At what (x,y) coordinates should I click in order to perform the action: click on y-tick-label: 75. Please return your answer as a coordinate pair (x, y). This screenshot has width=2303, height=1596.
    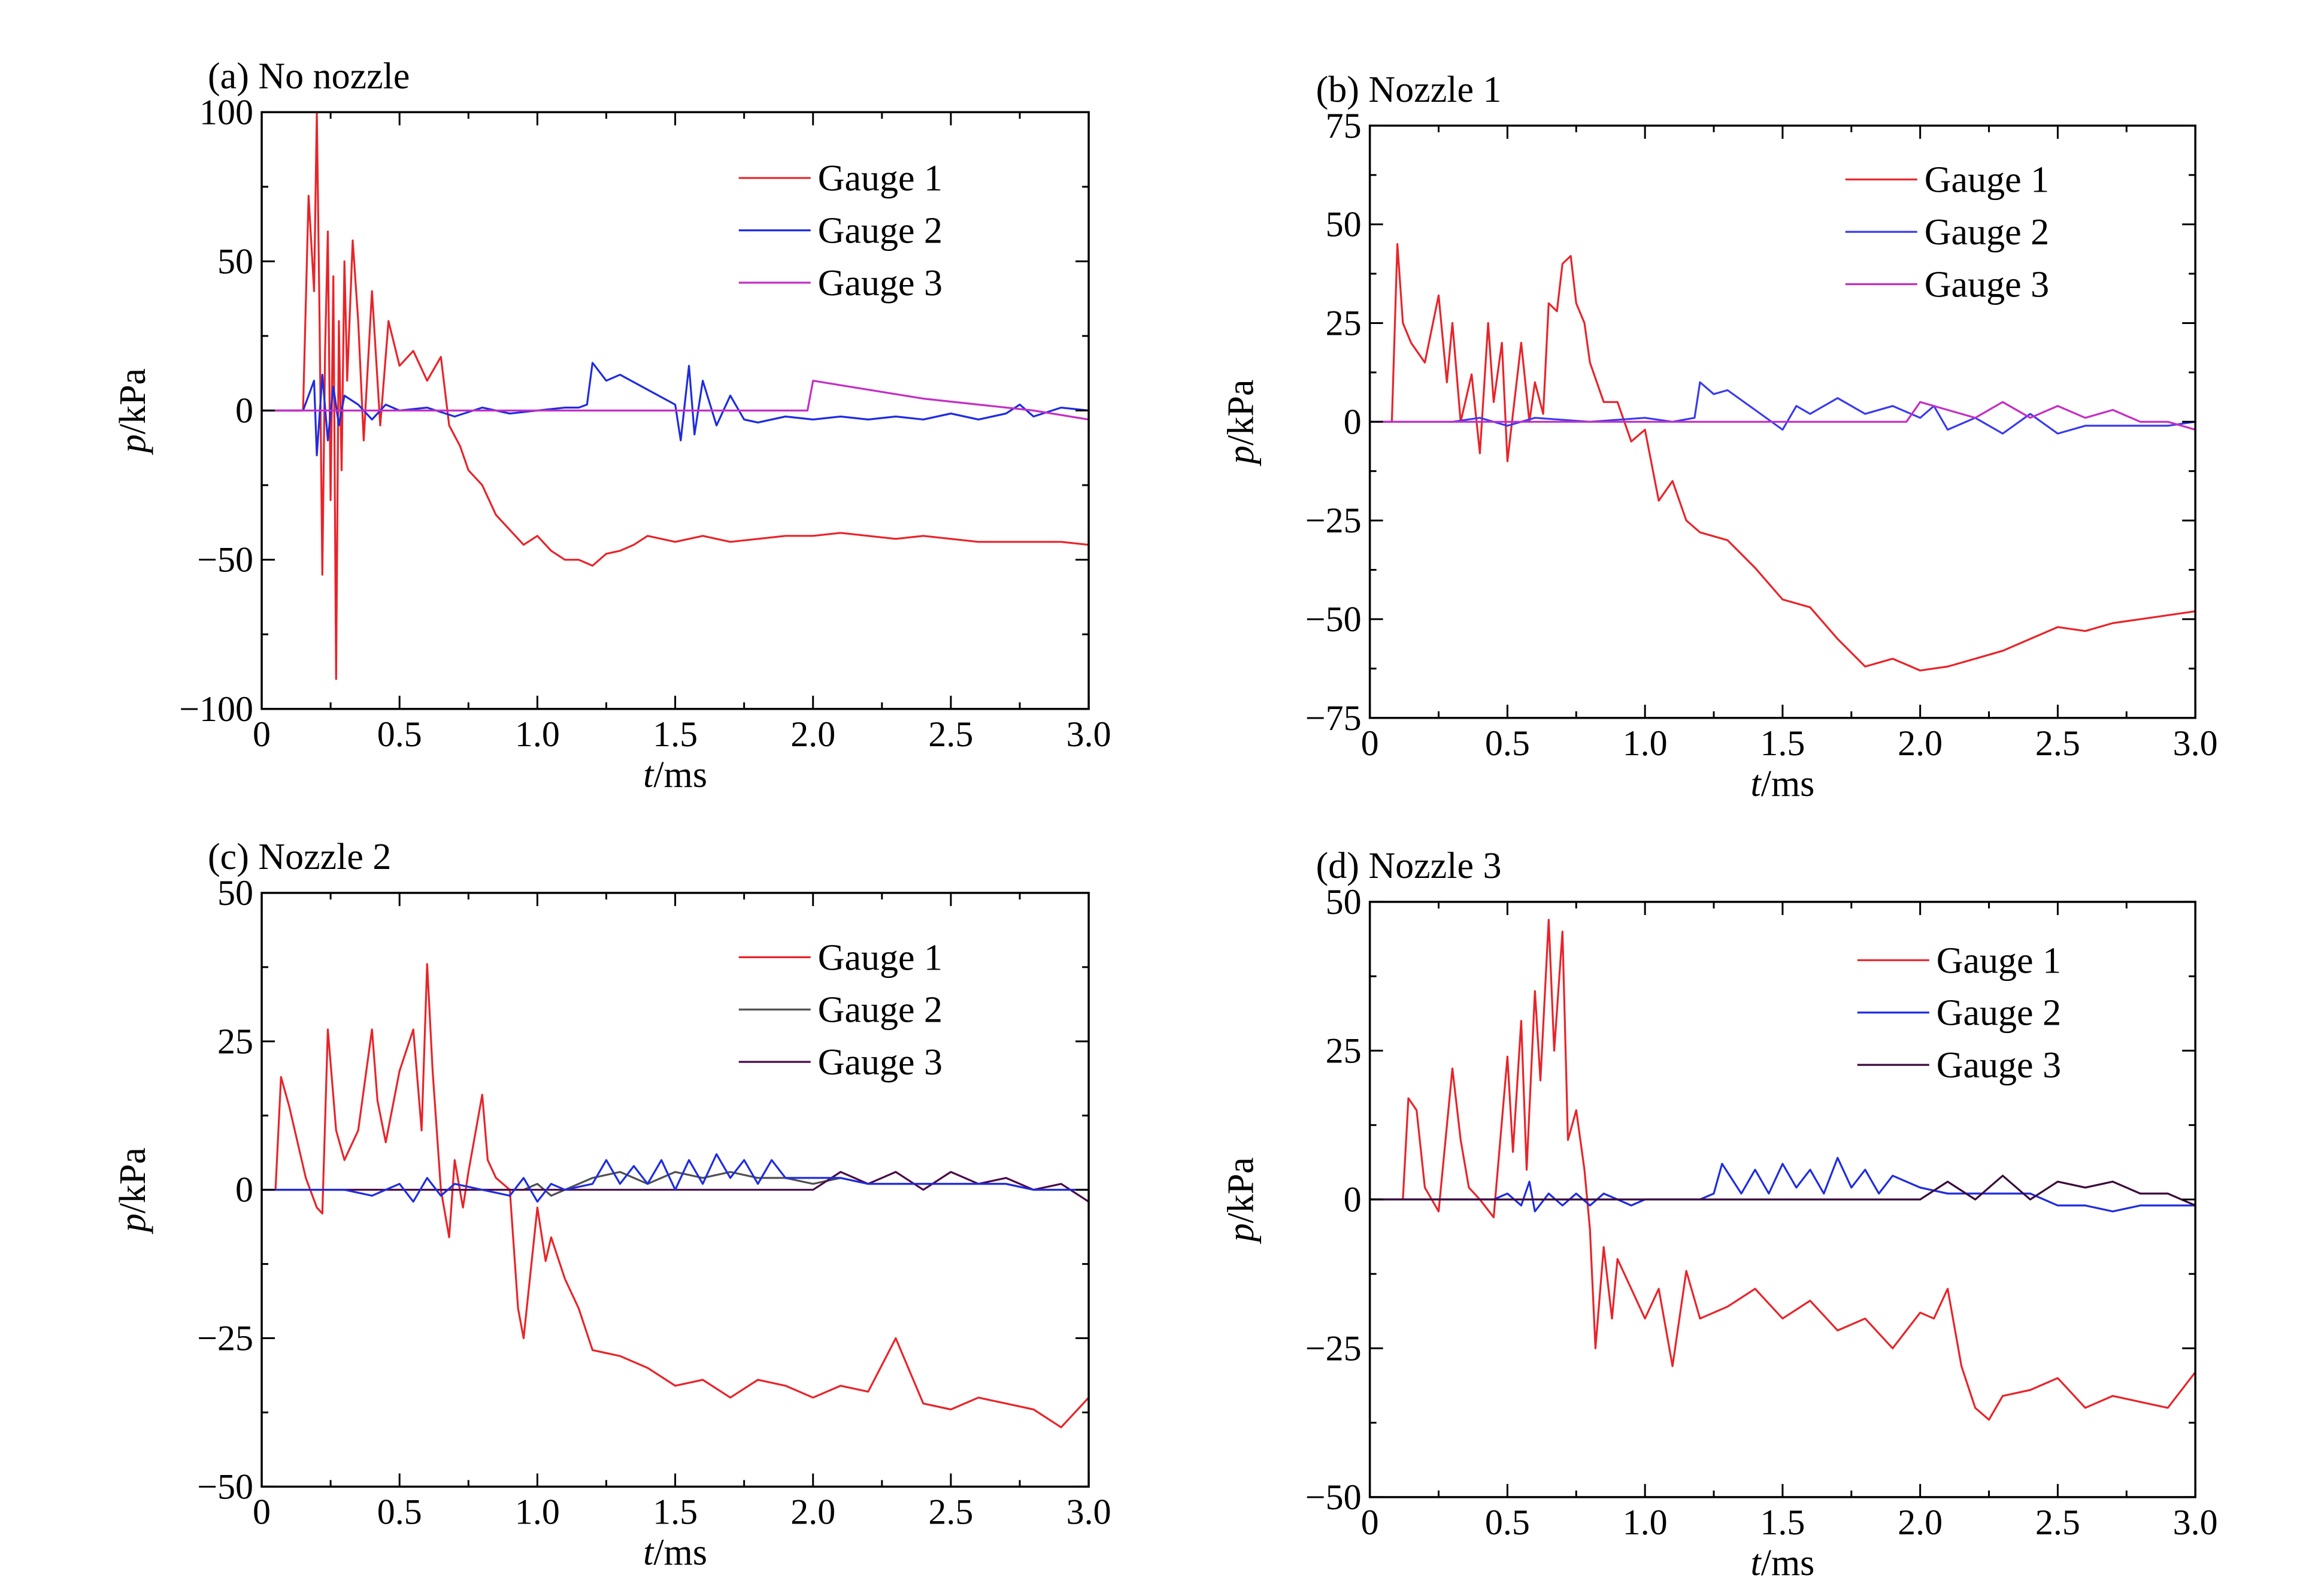
    Looking at the image, I should click on (1344, 126).